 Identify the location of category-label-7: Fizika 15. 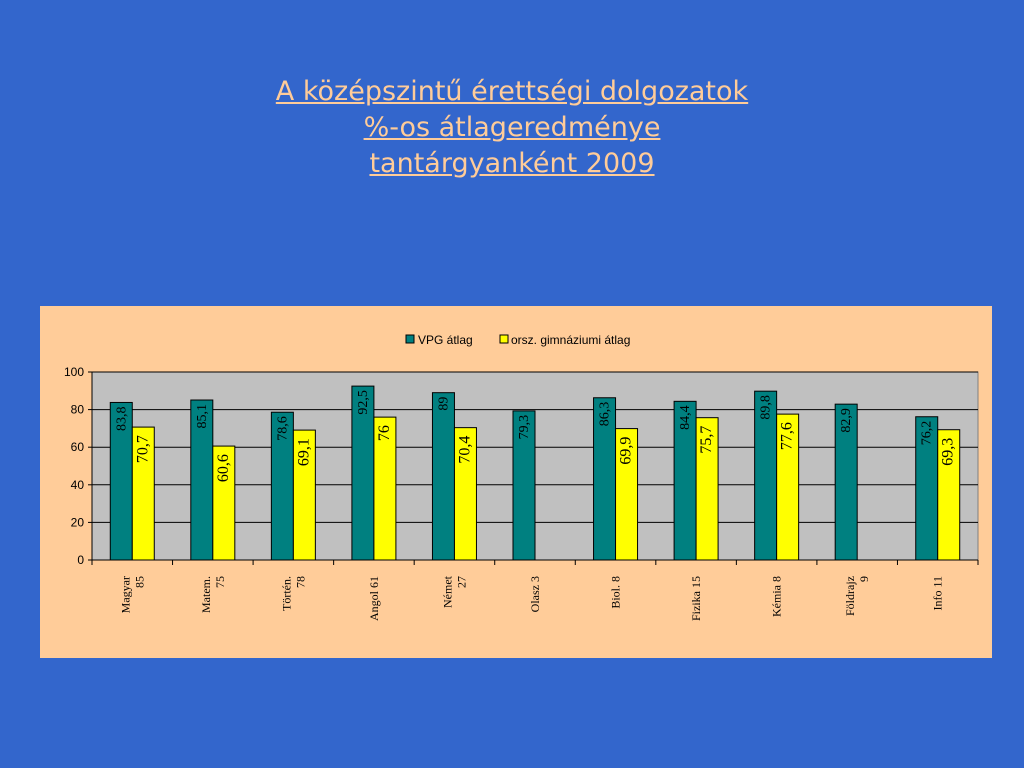
(696, 598).